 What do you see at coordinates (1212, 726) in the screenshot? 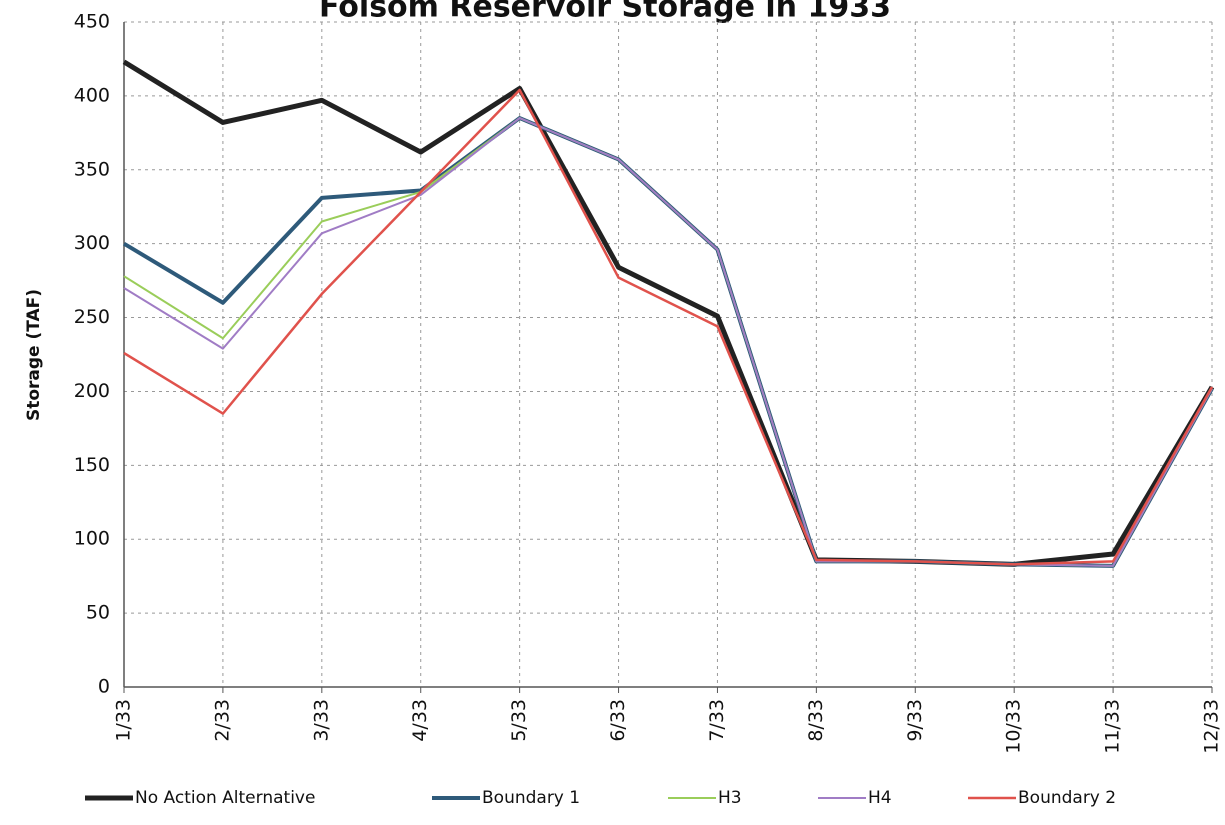
I see `x-tick-label: 12/33` at bounding box center [1212, 726].